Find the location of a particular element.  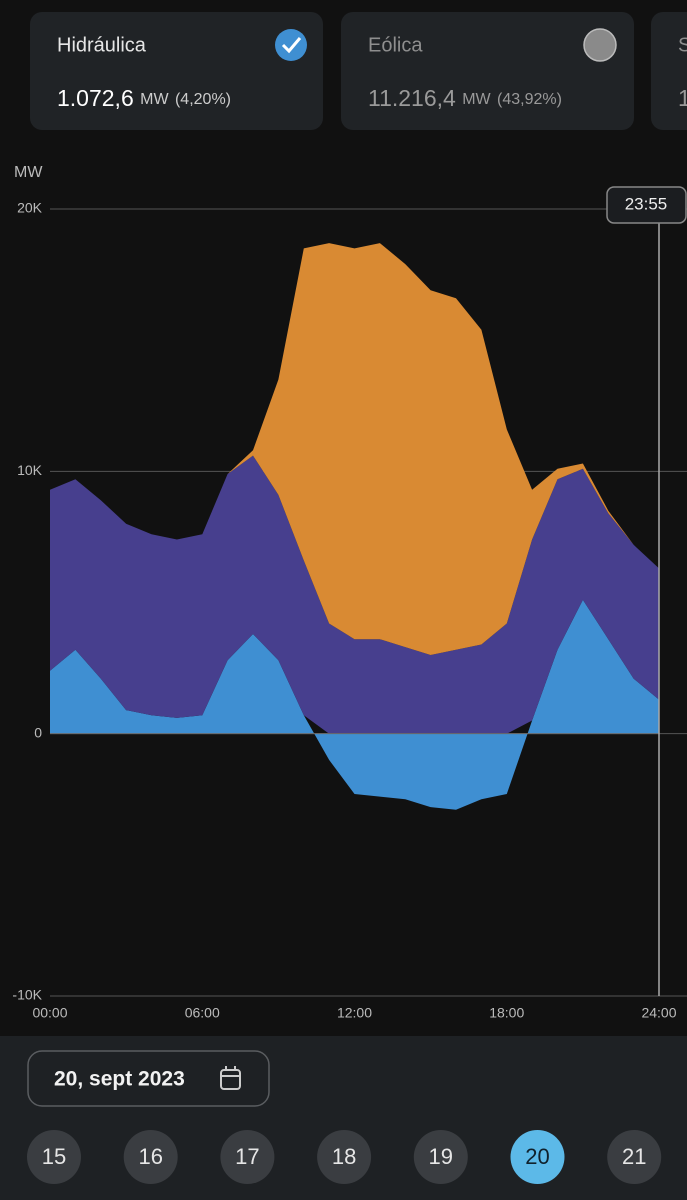

x-tick-label: 18:00 is located at coordinates (506, 1013).